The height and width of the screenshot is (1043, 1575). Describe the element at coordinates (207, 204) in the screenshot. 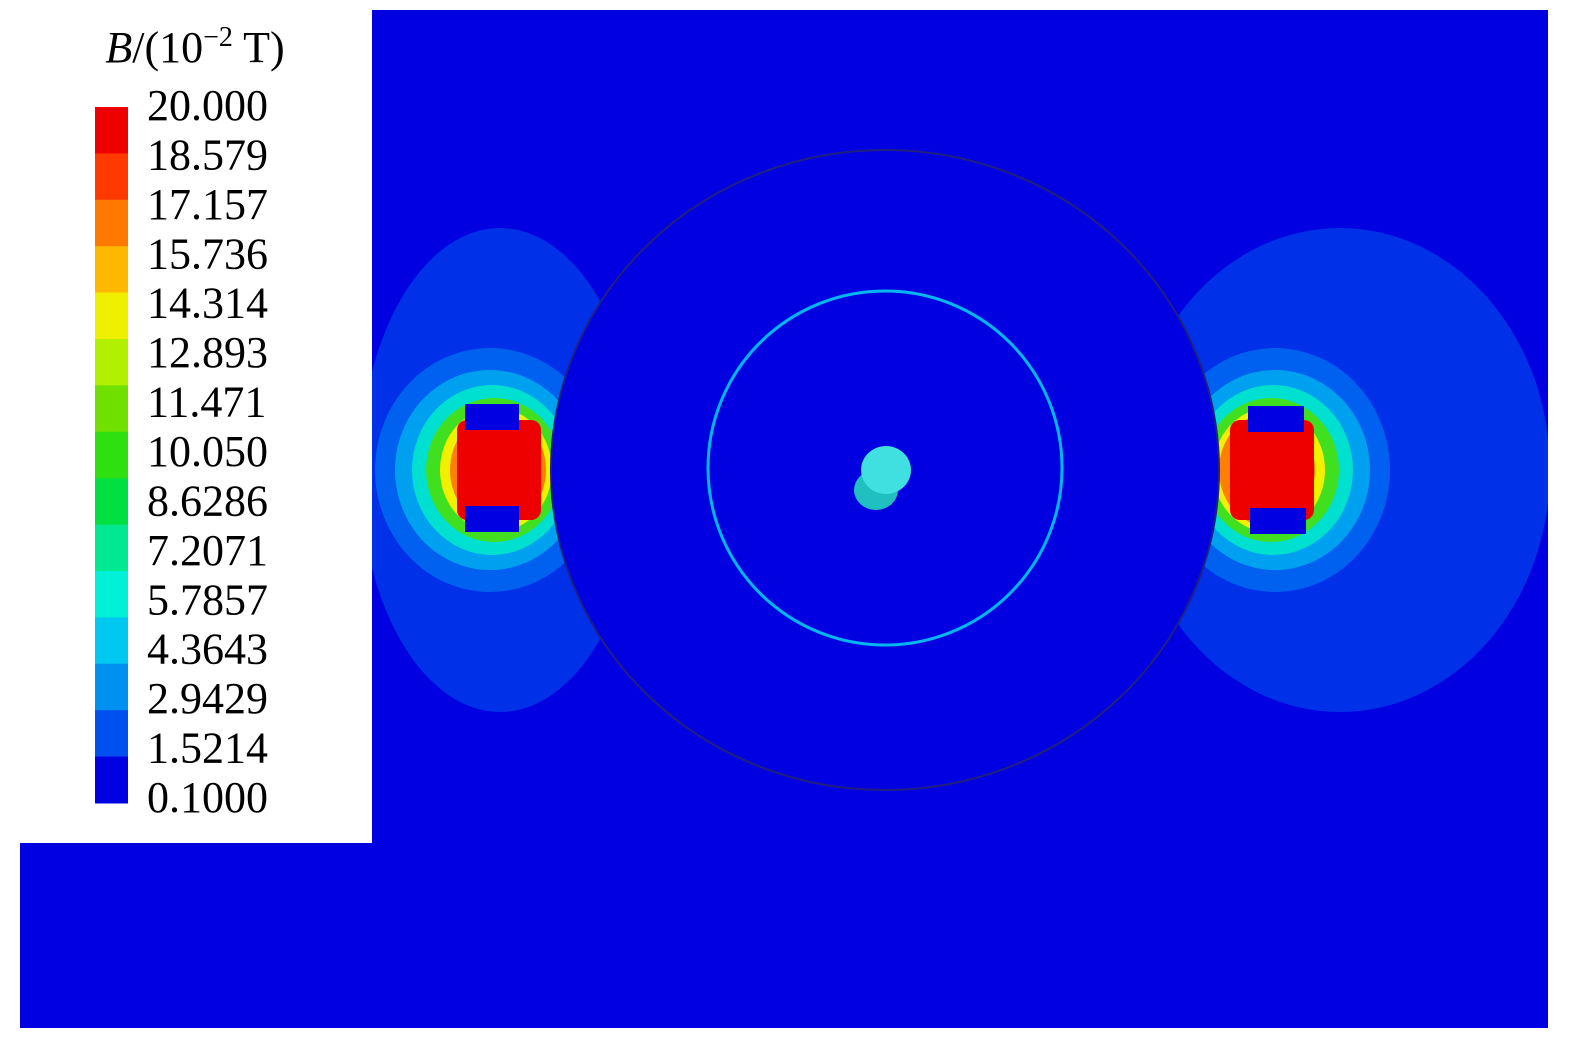

I see `legend-label: 17.157` at that location.